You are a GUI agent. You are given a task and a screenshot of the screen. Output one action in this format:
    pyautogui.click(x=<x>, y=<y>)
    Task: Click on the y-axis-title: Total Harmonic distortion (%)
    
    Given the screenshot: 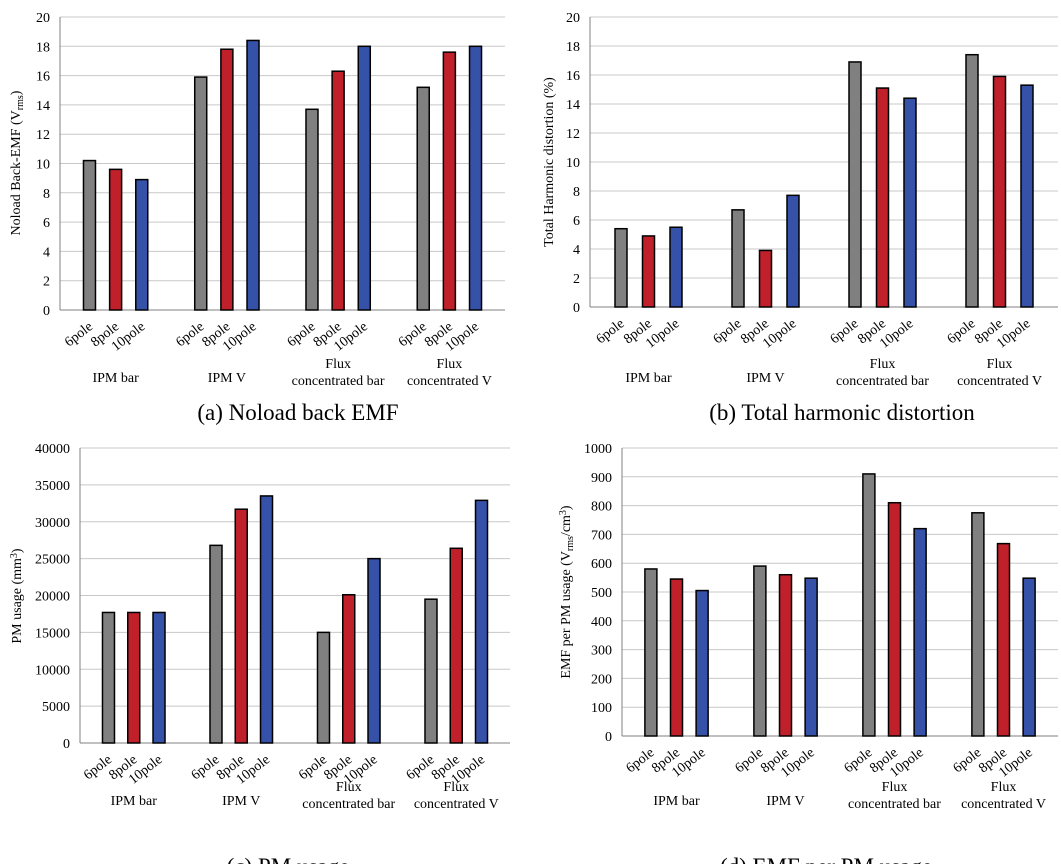 What is the action you would take?
    pyautogui.click(x=549, y=162)
    